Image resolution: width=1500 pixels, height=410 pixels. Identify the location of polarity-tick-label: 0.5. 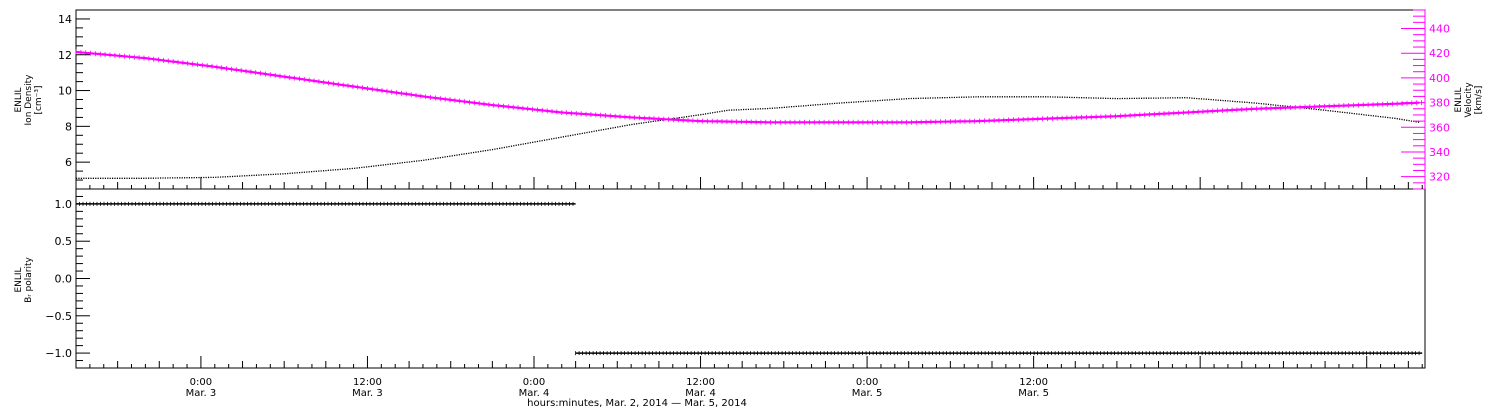
(64, 241).